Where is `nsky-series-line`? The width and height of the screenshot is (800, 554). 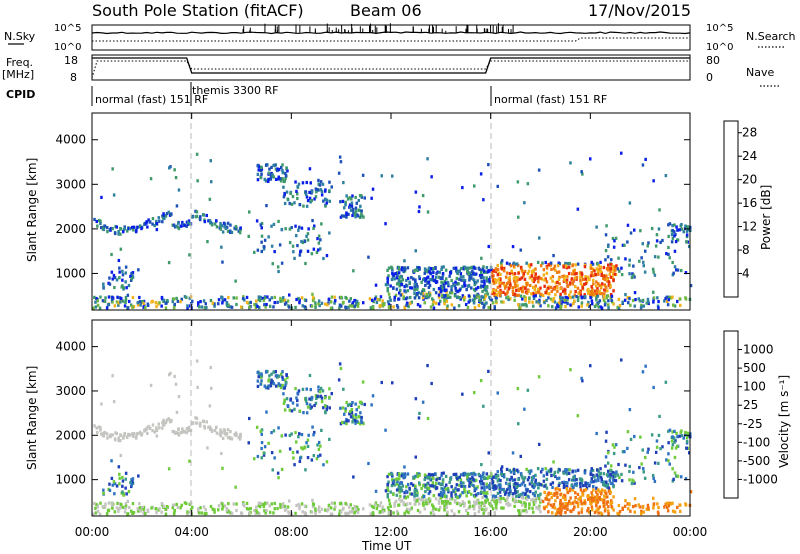
nsky-series-line is located at coordinates (391, 33).